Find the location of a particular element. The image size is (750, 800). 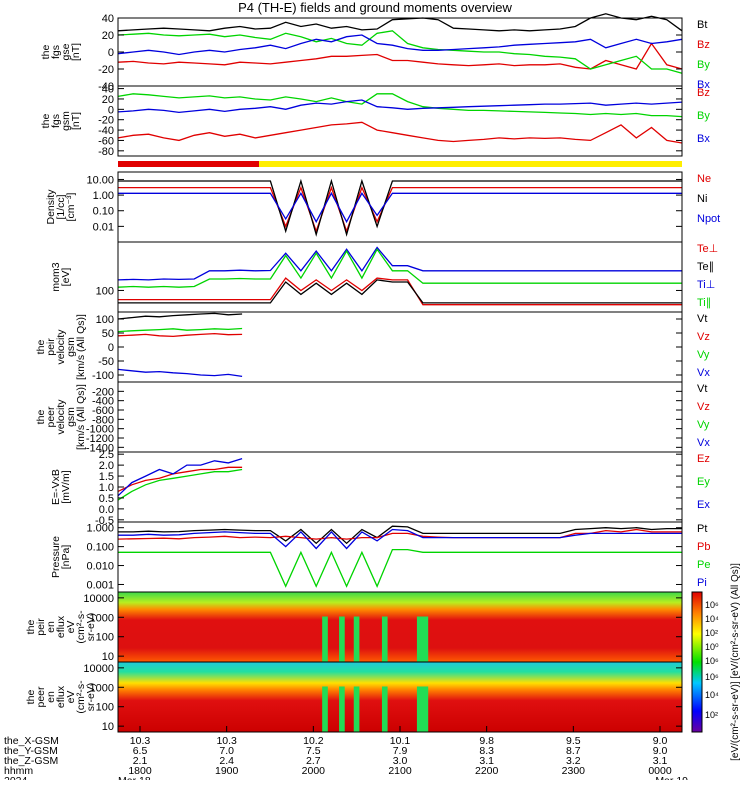

legend-entry: Pi is located at coordinates (702, 583).